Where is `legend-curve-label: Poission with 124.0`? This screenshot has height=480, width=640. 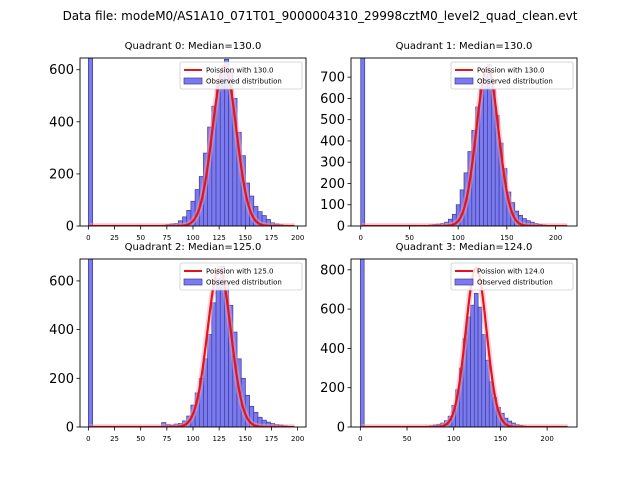 legend-curve-label: Poission with 124.0 is located at coordinates (511, 272).